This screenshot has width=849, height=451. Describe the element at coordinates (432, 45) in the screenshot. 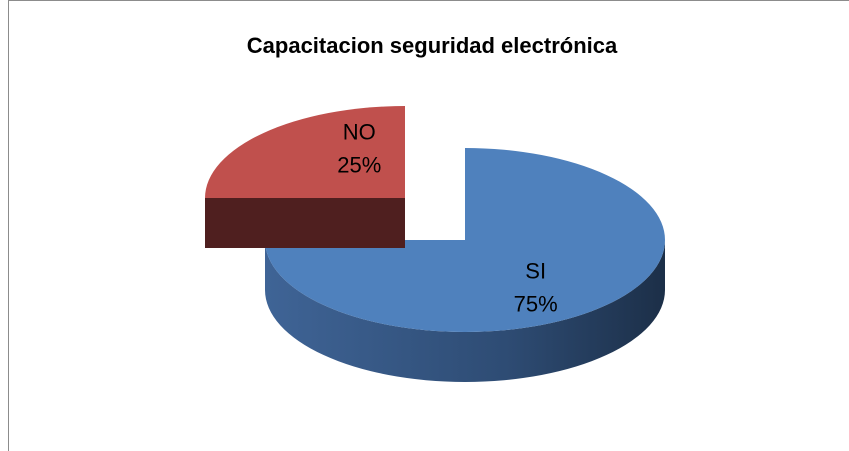

I see `chart-title: Capacitacion seguridad electrónica` at that location.